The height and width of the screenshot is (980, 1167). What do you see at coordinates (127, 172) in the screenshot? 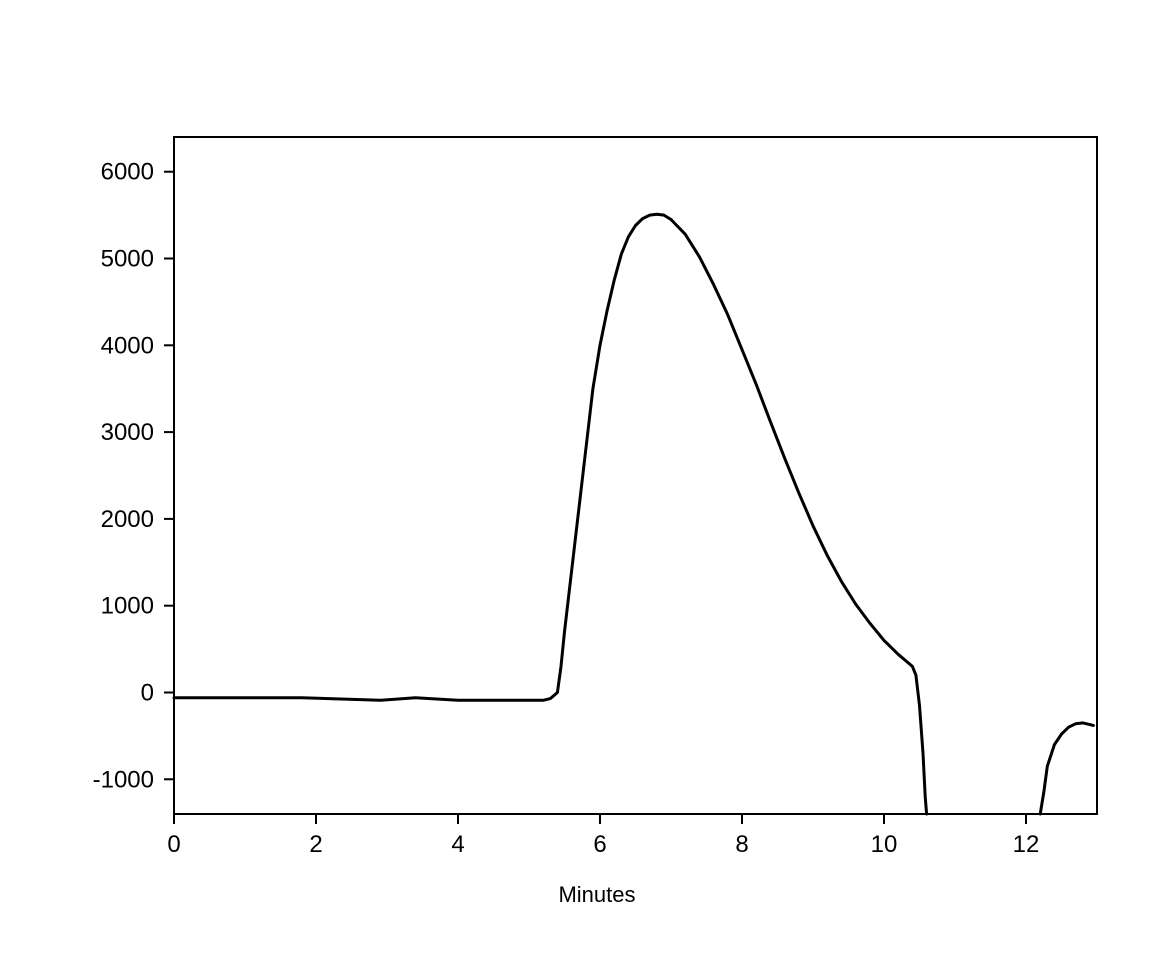
I see `y-tick-label: 6000` at bounding box center [127, 172].